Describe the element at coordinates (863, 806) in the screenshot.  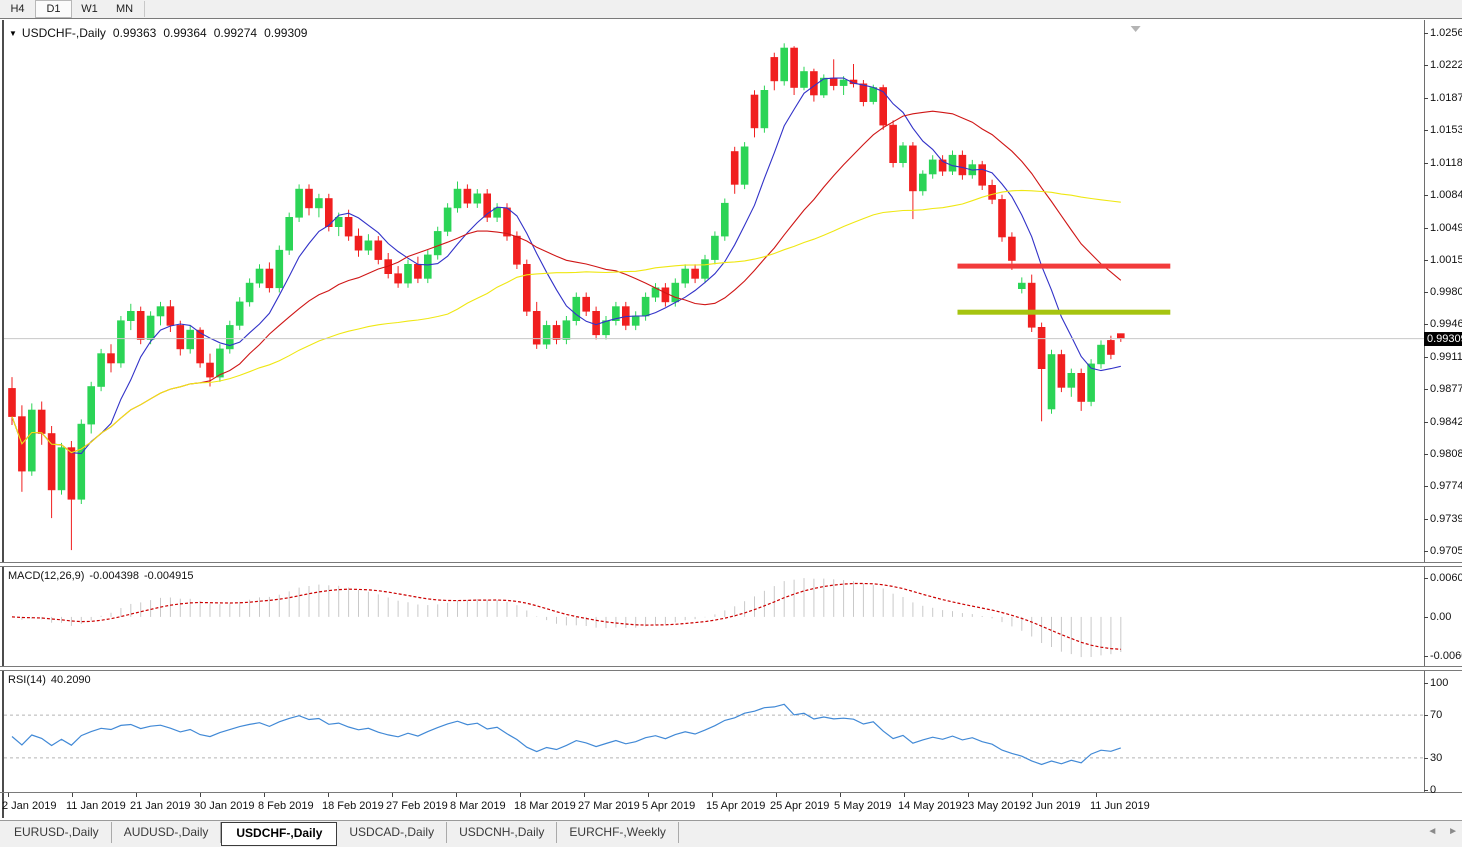
I see `date-axis-tick-label: 5 May 2019` at that location.